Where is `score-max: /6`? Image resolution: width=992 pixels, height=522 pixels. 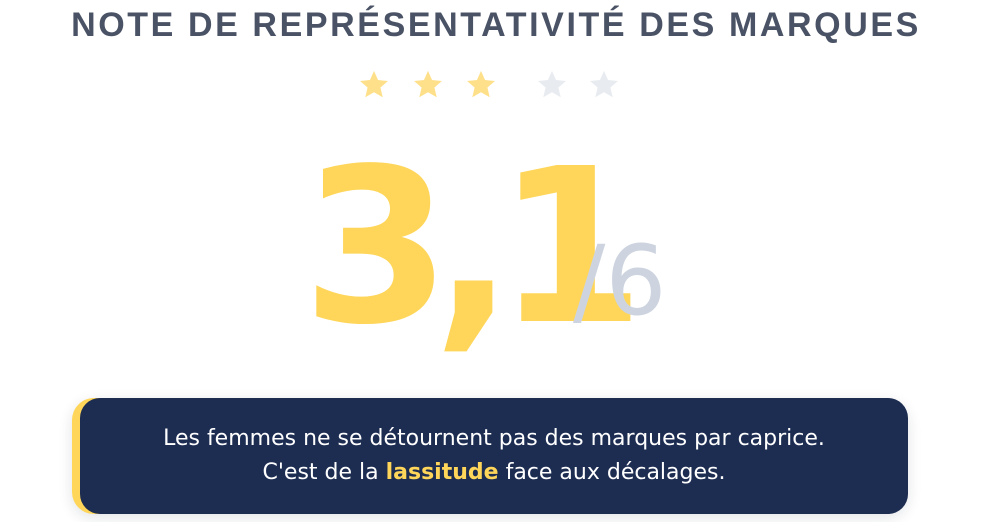 score-max: /6 is located at coordinates (620, 281).